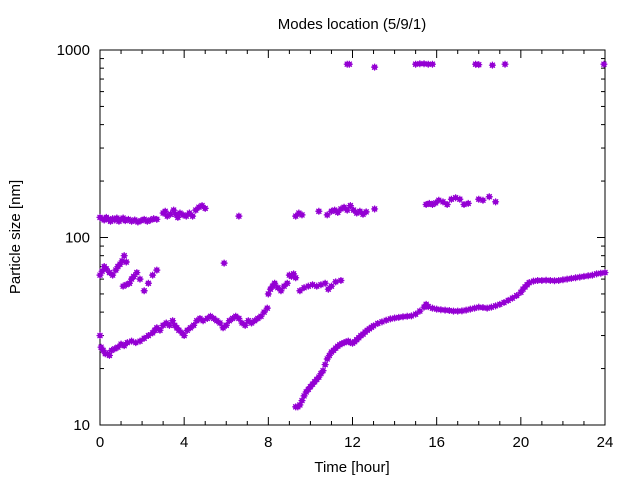 This screenshot has width=640, height=480. I want to click on x-tick-label: 8, so click(268, 442).